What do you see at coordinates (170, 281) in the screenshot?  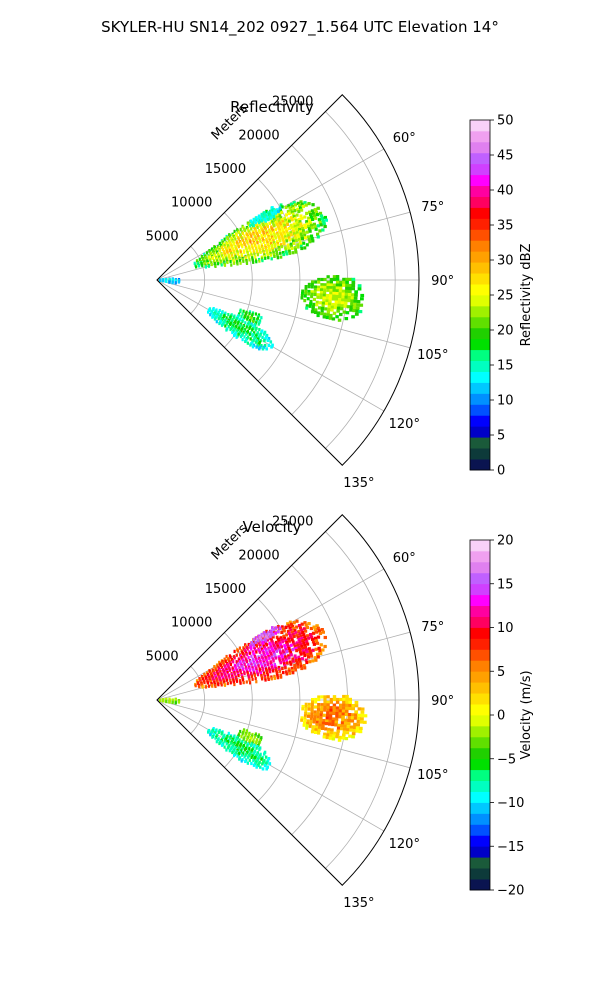 I see `echo-region` at bounding box center [170, 281].